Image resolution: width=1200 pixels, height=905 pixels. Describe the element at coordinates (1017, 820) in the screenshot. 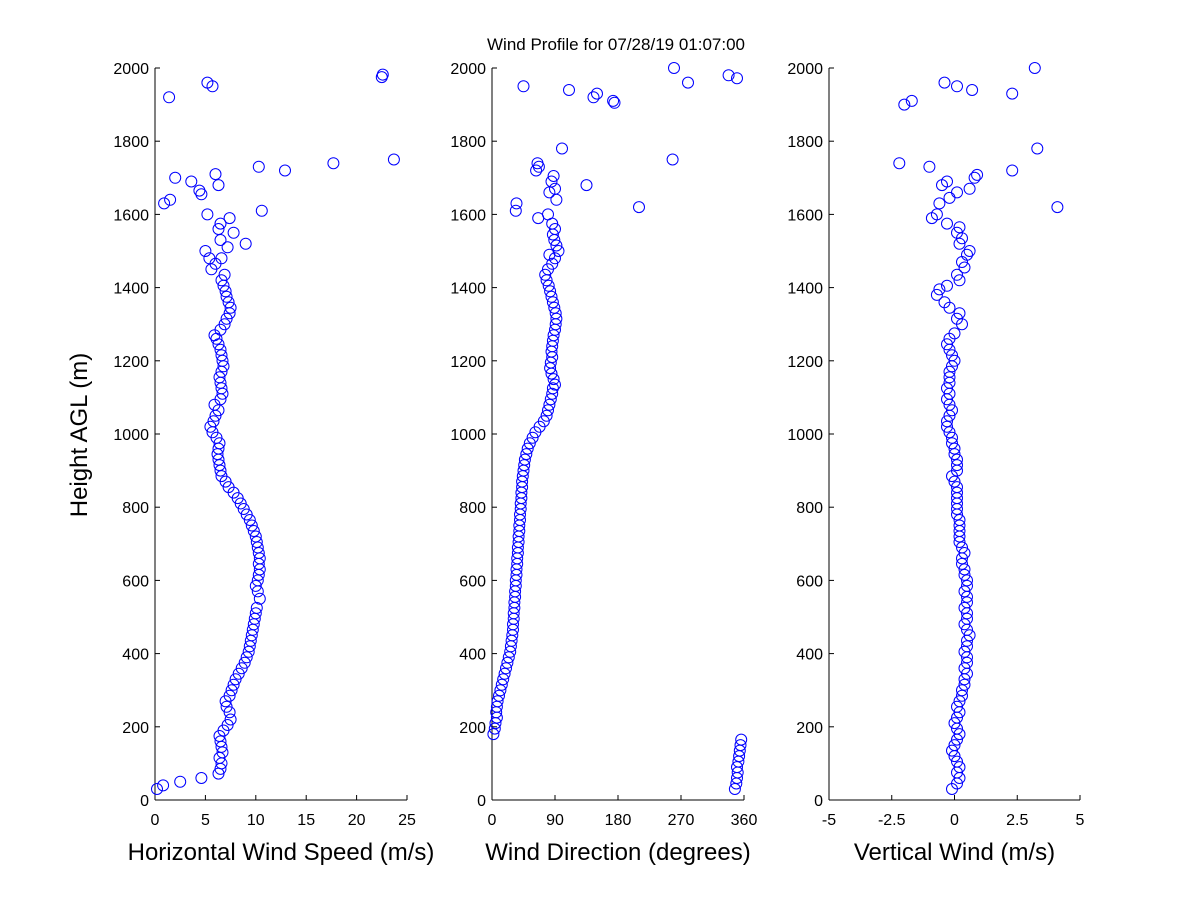

I see `x-tick-label: 2.5` at that location.